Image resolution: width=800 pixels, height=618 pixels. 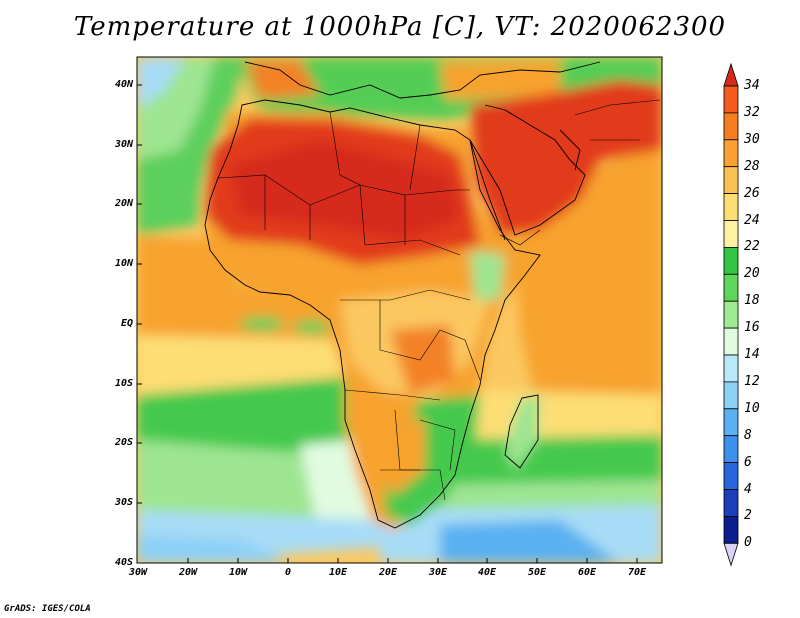 I want to click on lat-label: 40S, so click(x=123, y=562).